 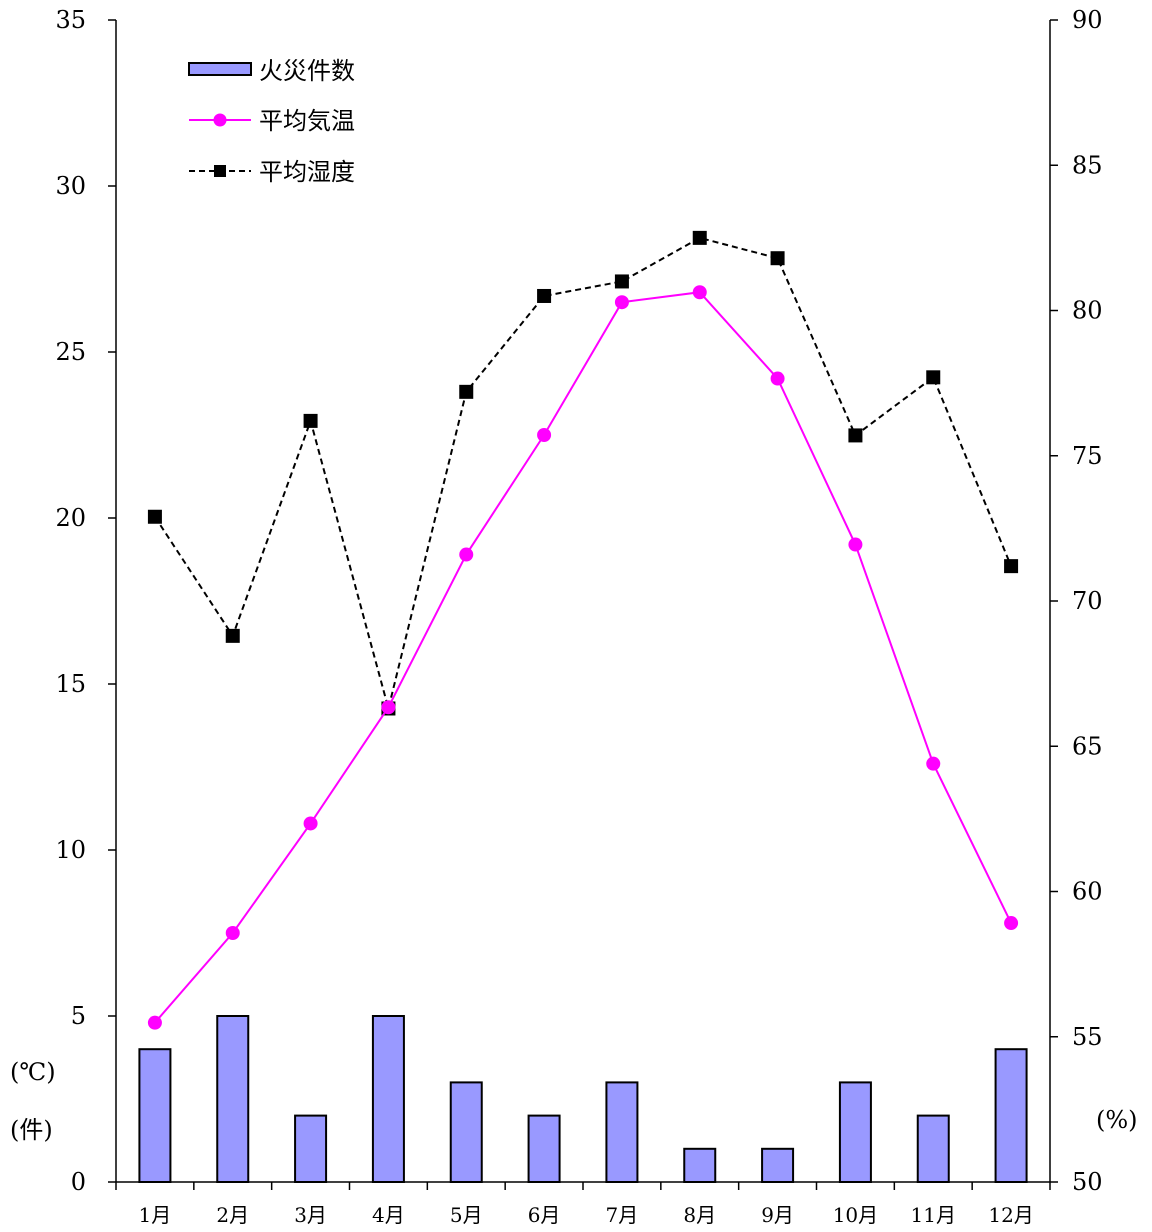 I want to click on bar-10月, so click(x=855, y=1132).